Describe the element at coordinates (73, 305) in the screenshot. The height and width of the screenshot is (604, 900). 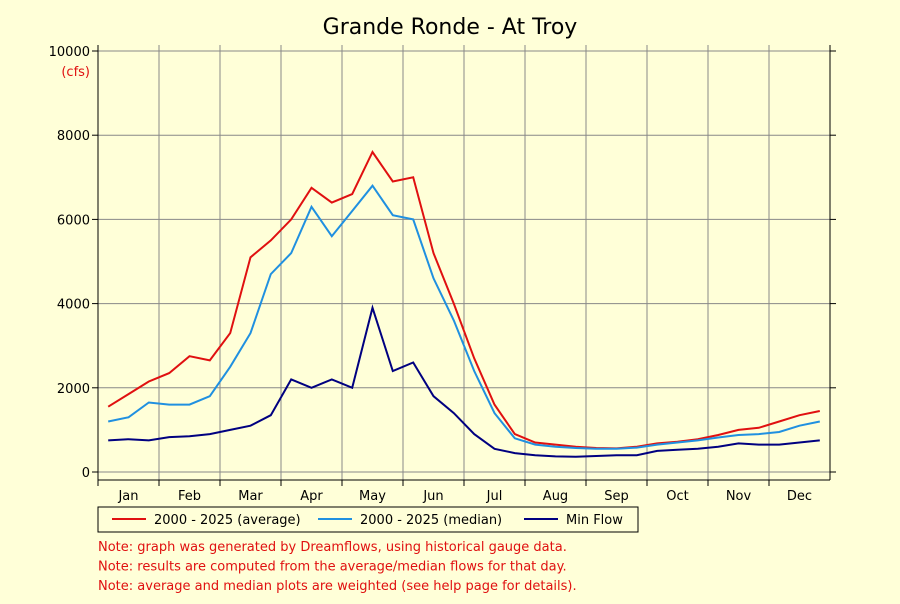
I see `y-tick-label: 4000` at that location.